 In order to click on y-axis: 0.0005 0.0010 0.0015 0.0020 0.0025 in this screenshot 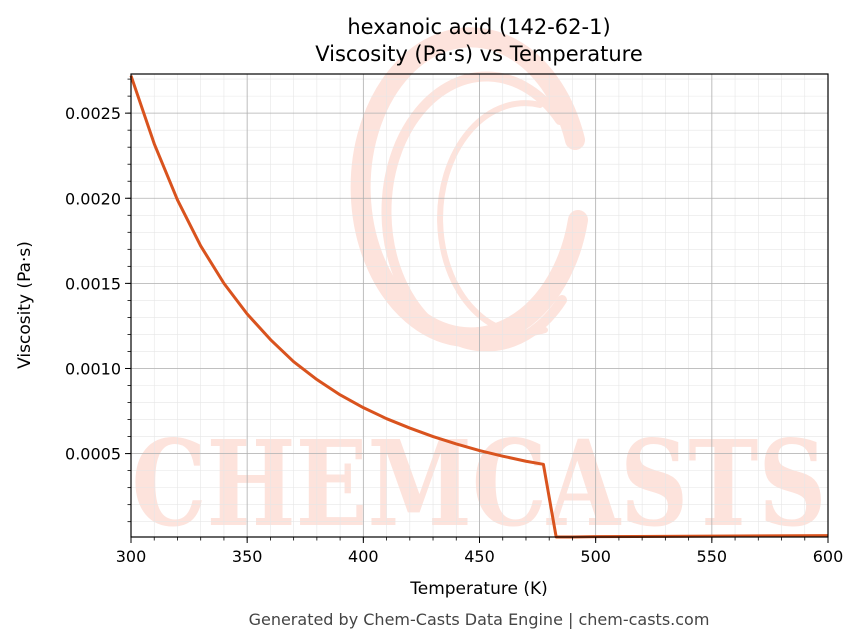, I will do `click(98, 300)`.